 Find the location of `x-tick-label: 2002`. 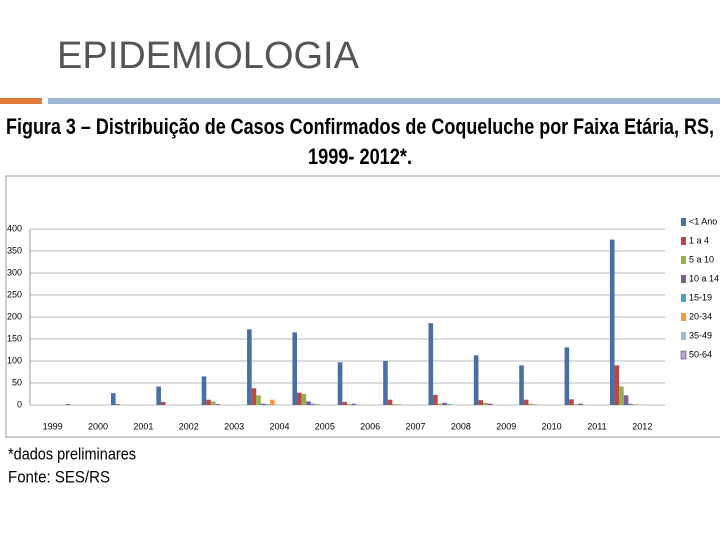

x-tick-label: 2002 is located at coordinates (189, 426).